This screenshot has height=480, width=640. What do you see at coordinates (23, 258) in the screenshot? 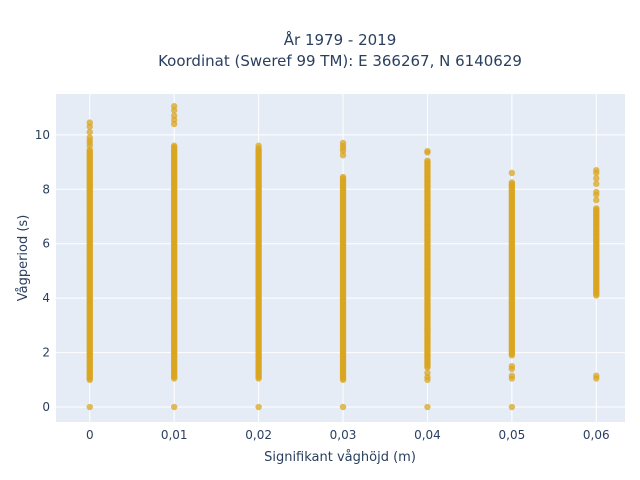
I see `y-axis-title: Vågperiod (s)` at bounding box center [23, 258].